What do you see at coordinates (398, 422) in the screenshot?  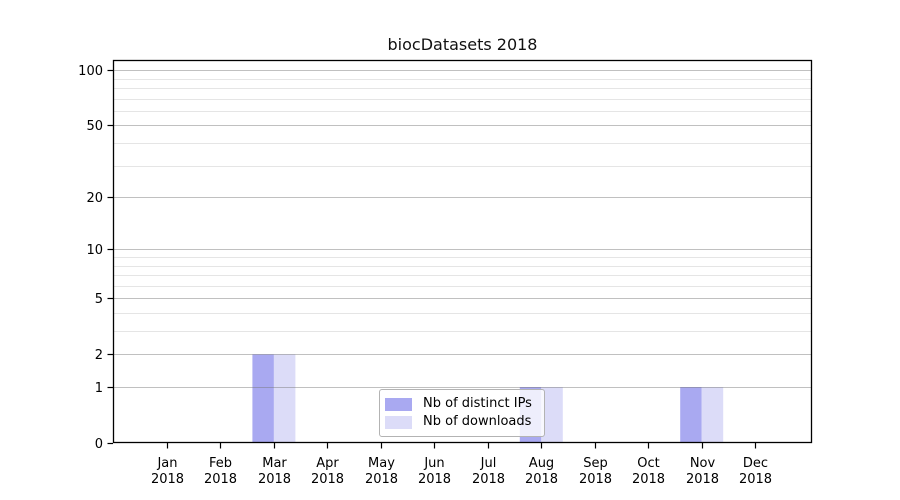 I see `legend-swatch-downloads` at bounding box center [398, 422].